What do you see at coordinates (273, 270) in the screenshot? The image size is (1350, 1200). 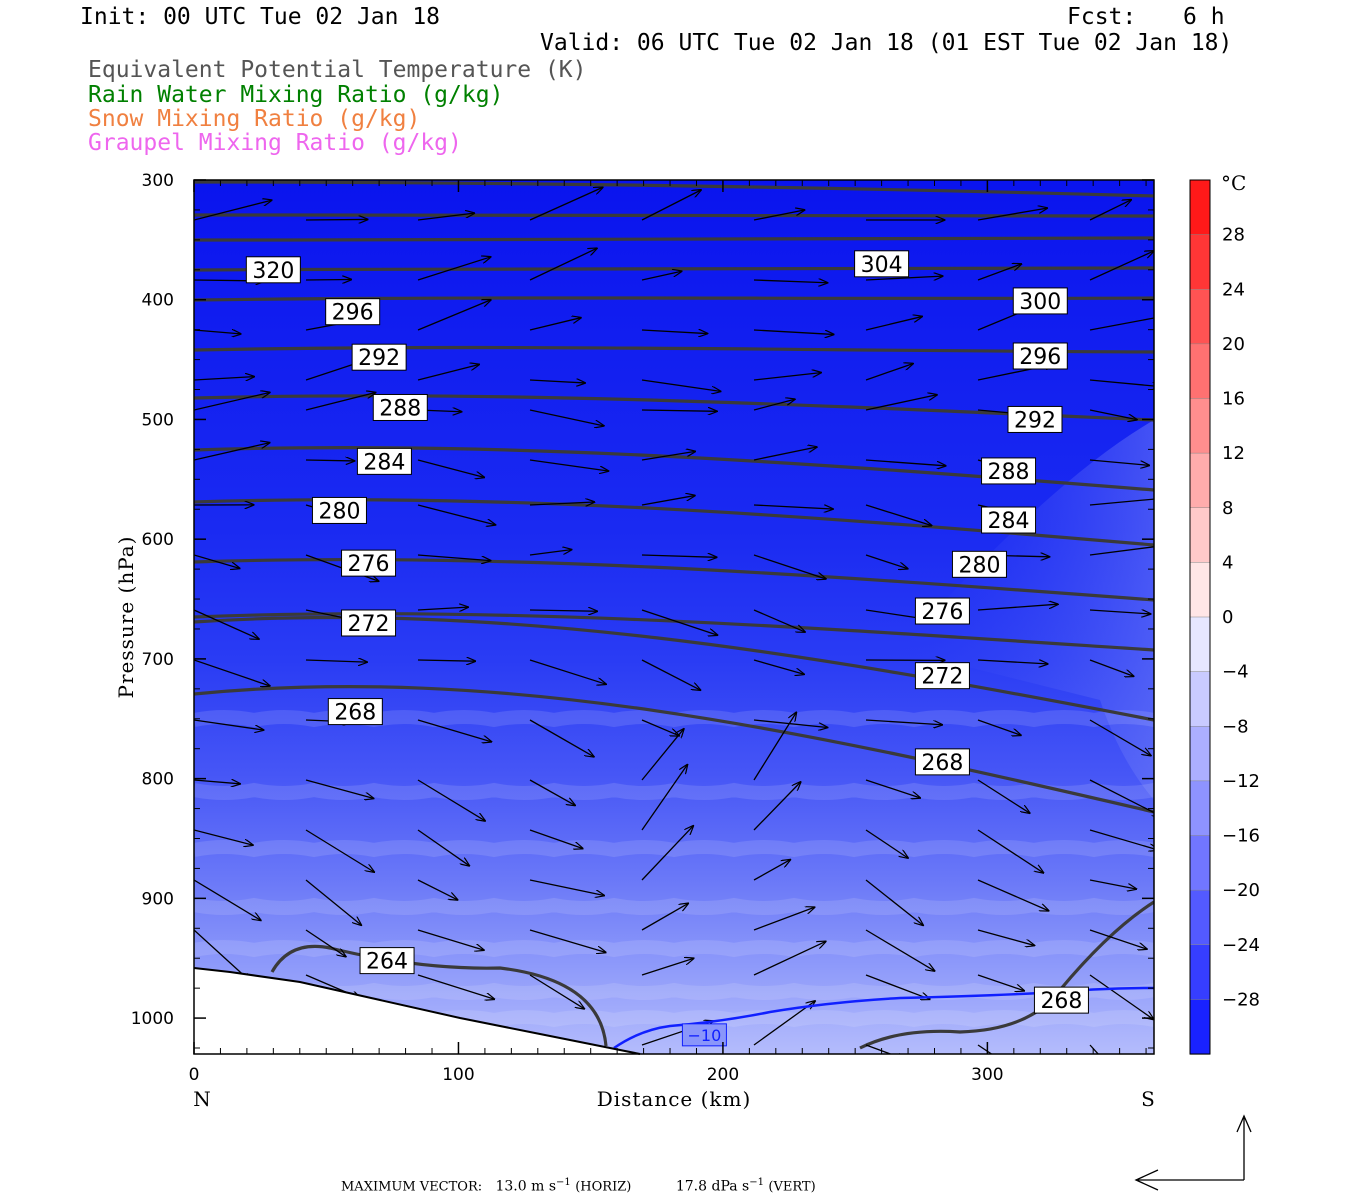 I see `contour-label-320: 320` at bounding box center [273, 270].